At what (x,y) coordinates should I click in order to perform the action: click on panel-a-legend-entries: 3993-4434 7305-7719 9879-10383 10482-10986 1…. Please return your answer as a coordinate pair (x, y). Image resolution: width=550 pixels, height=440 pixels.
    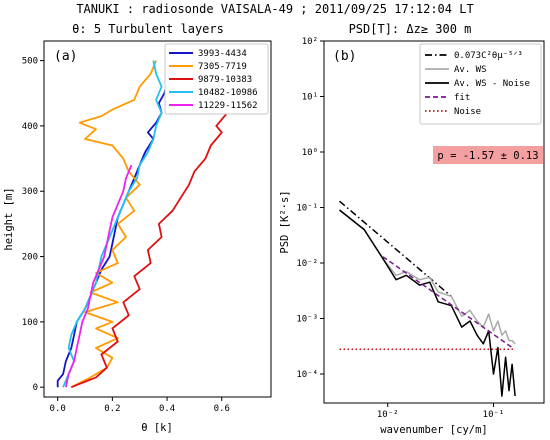
    Looking at the image, I should click on (213, 80).